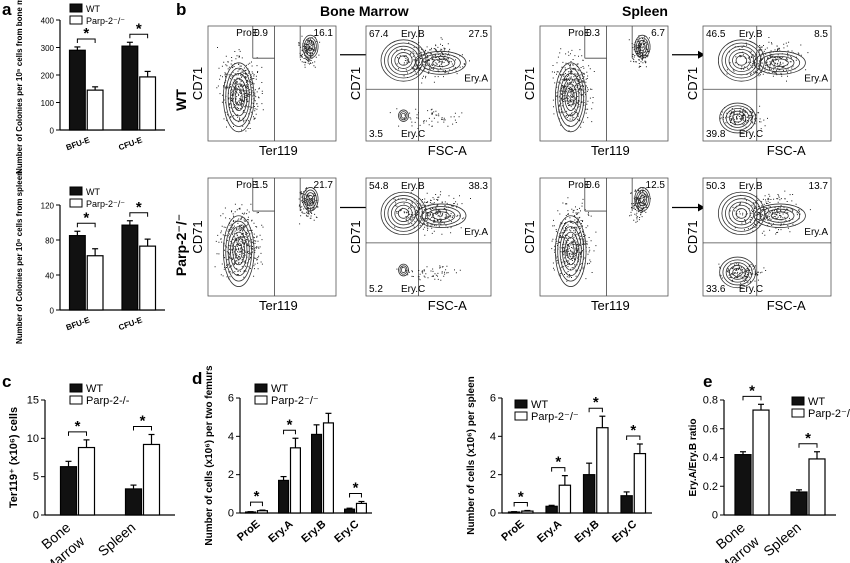  What do you see at coordinates (48, 103) in the screenshot?
I see `y-tick-label: 100` at bounding box center [48, 103].